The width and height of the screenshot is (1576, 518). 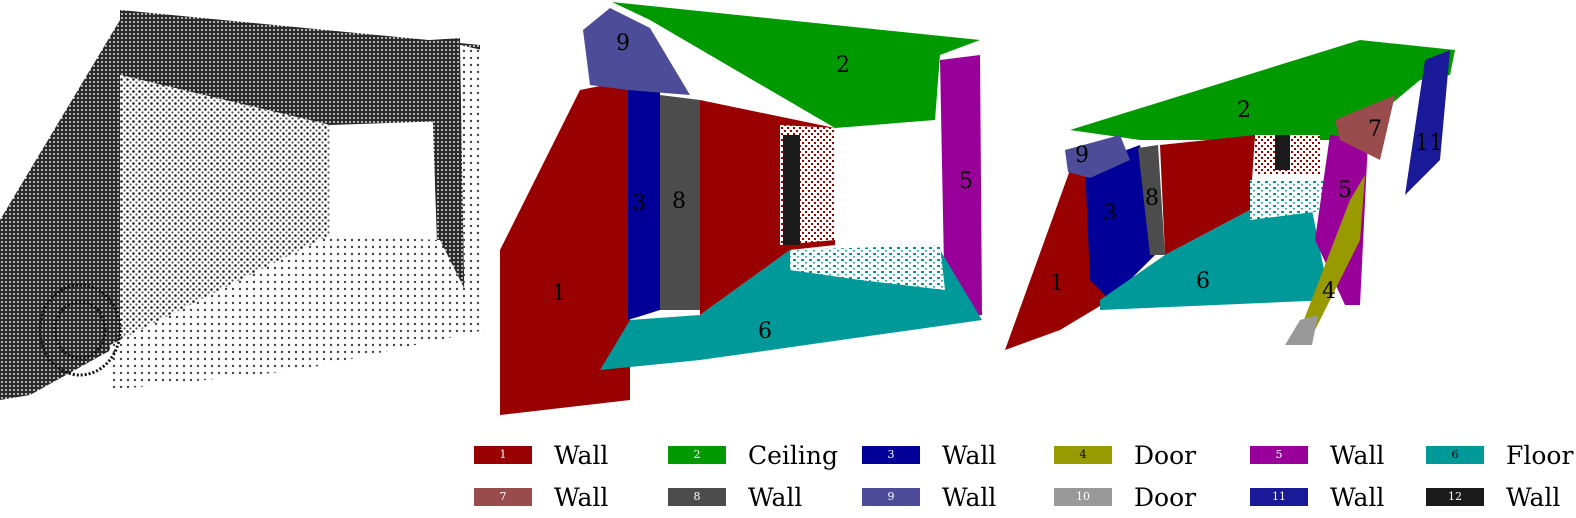 What do you see at coordinates (1455, 455) in the screenshot?
I see `legend-swatch: 6` at bounding box center [1455, 455].